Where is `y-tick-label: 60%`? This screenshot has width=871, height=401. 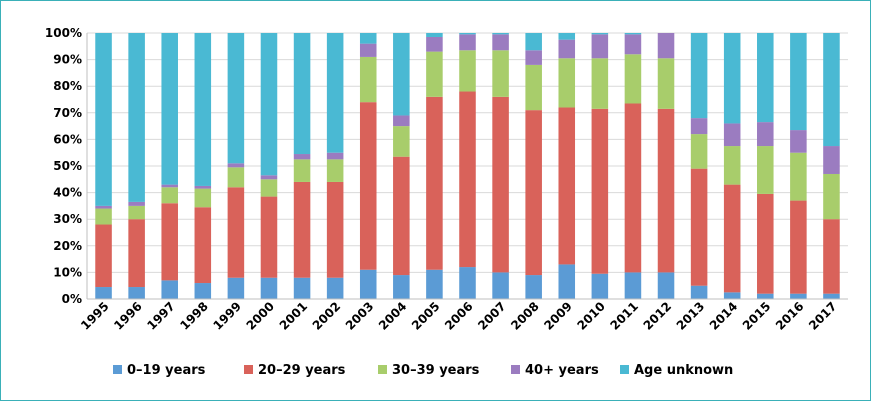
y-tick-label: 60% is located at coordinates (67, 139).